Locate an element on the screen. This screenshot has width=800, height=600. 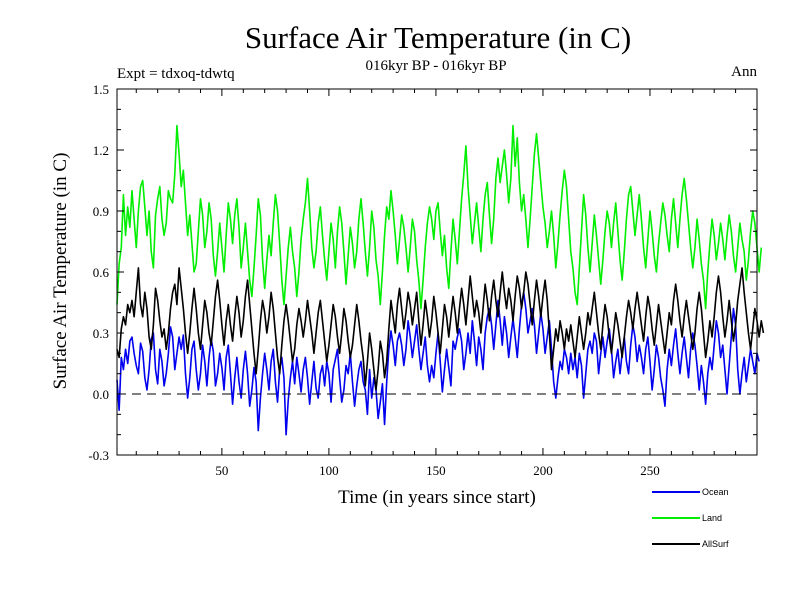
x-tick-label: 250 is located at coordinates (650, 470).